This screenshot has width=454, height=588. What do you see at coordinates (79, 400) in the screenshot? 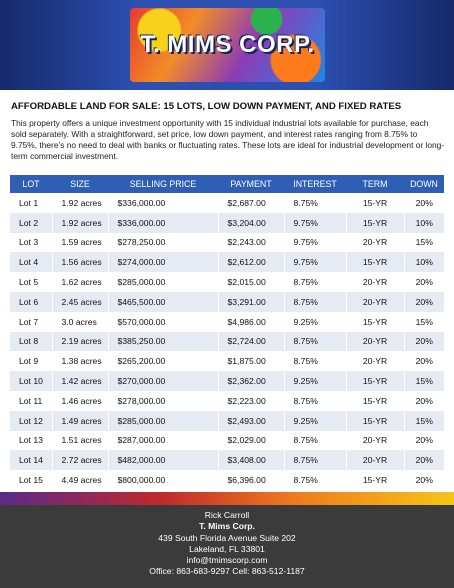
I see `table-cell: 1.46 acres` at bounding box center [79, 400].